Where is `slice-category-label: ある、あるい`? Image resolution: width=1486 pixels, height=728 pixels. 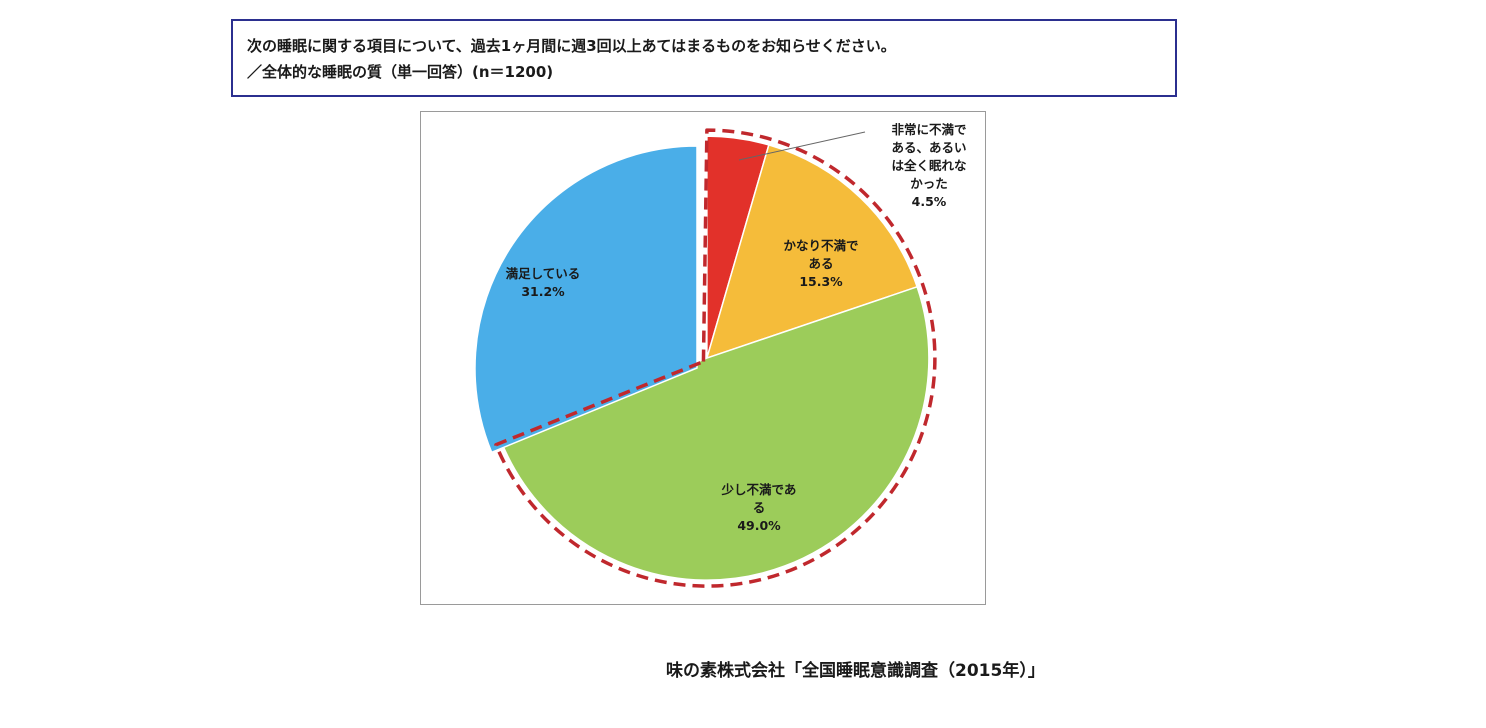 slice-category-label: ある、あるい is located at coordinates (928, 147).